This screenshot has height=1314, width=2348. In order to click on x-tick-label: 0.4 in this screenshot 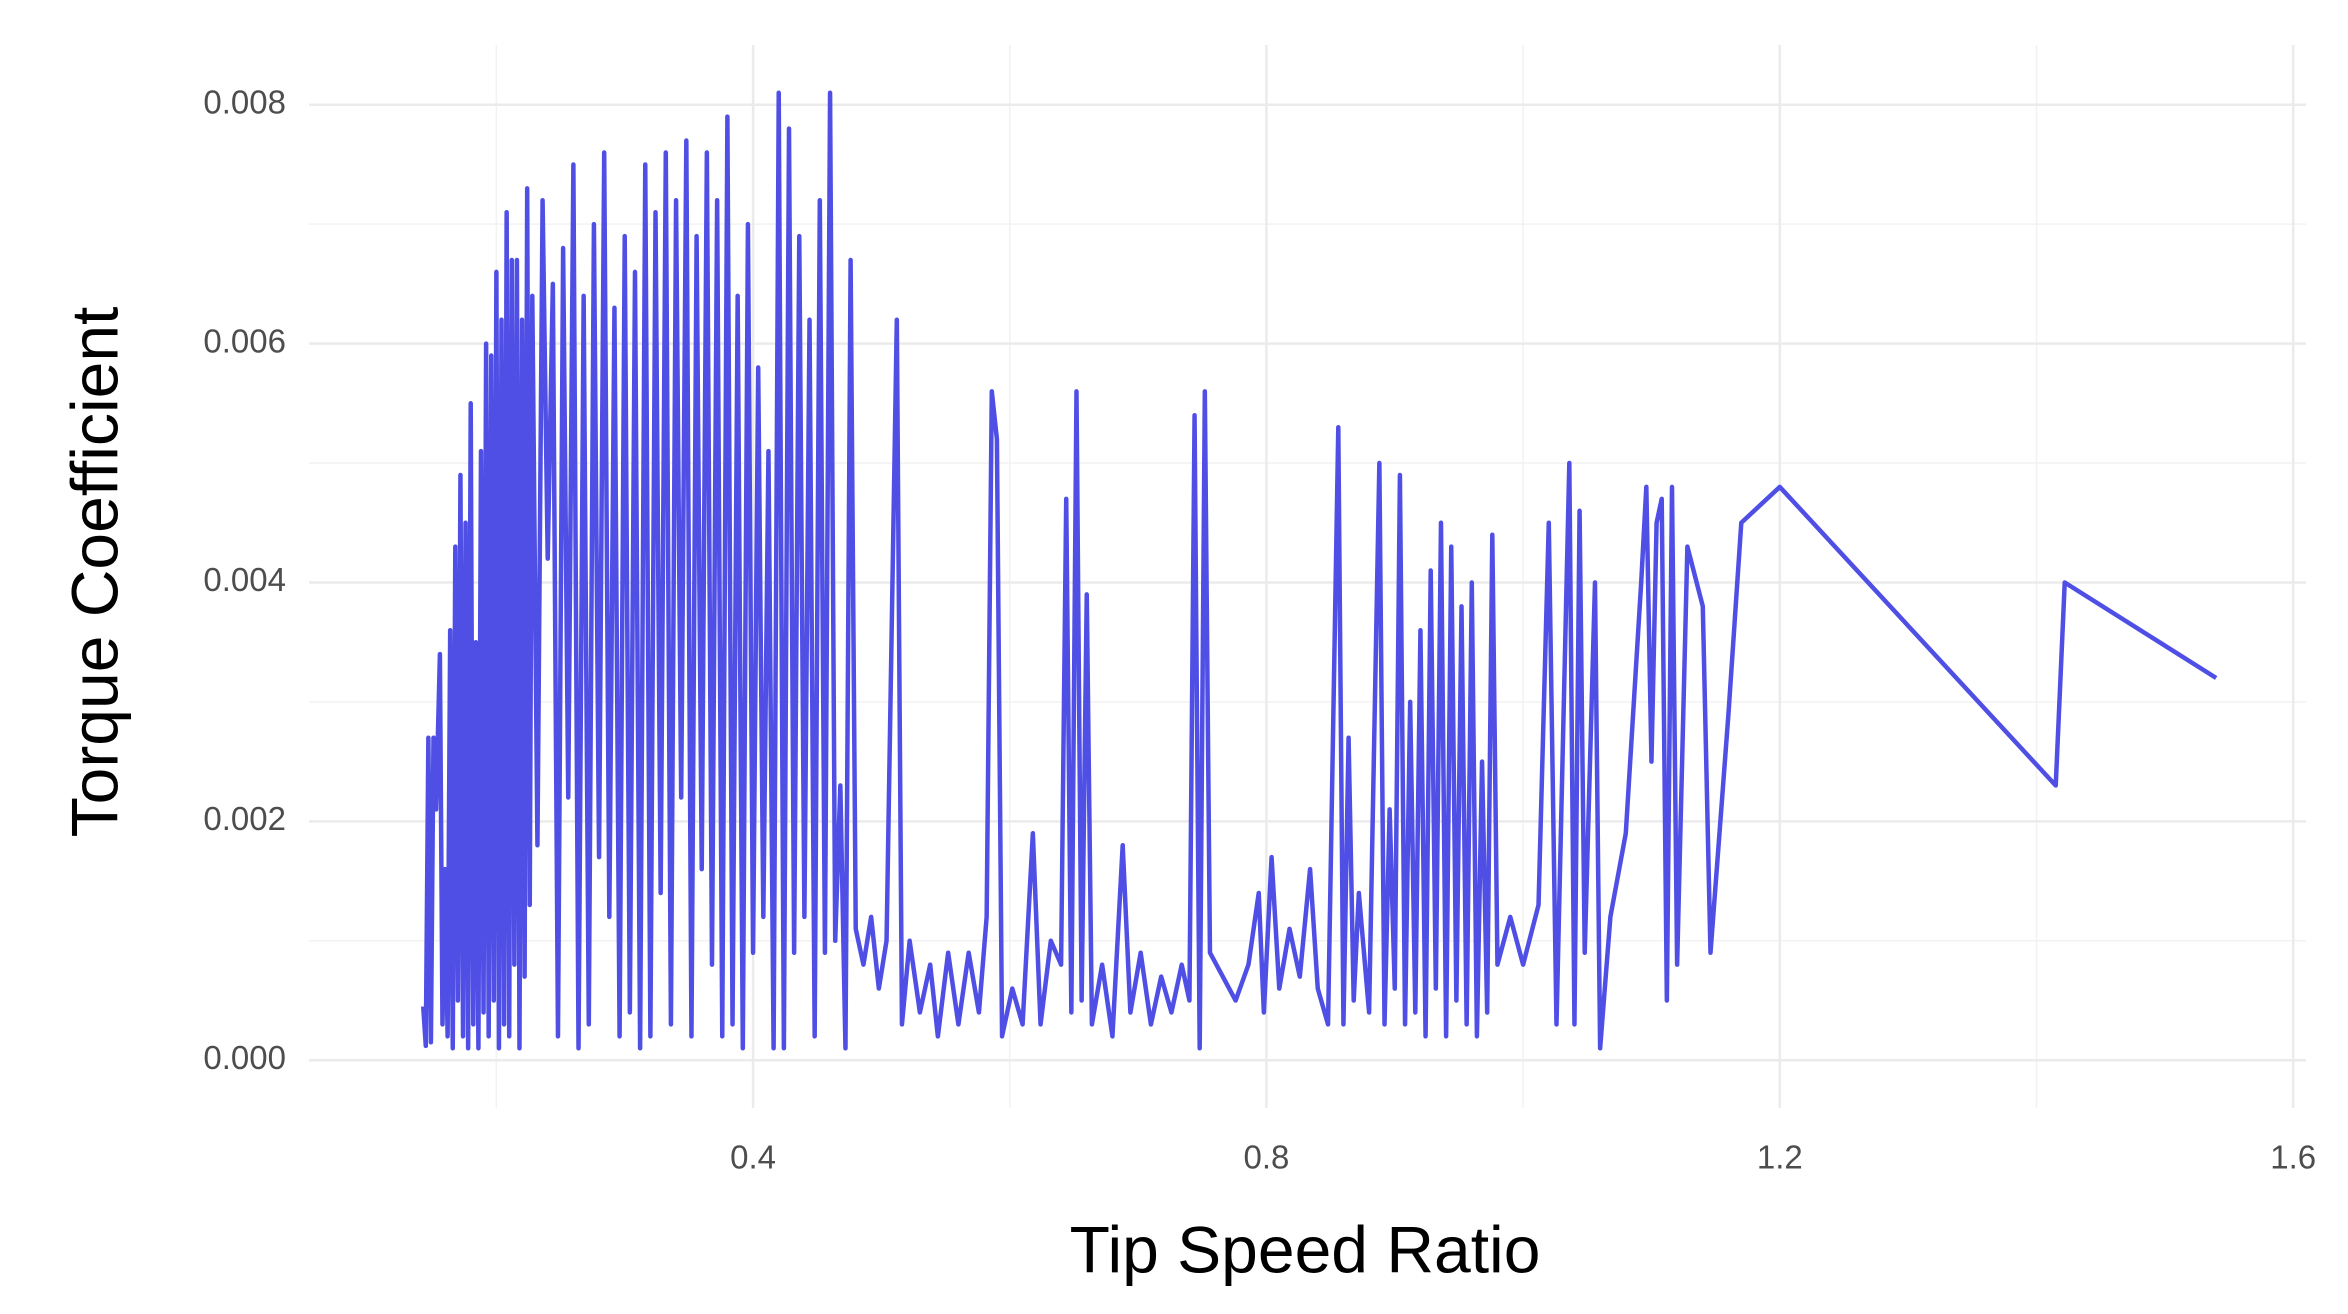, I will do `click(753, 1157)`.